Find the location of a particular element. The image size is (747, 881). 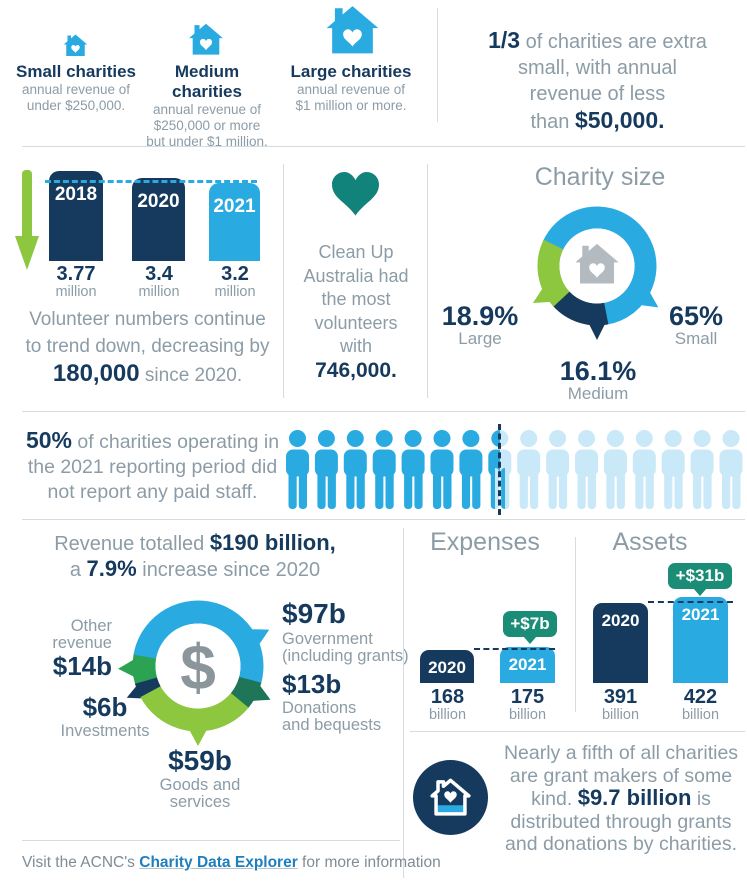

expenses-delta-badge: +$7b is located at coordinates (530, 627).